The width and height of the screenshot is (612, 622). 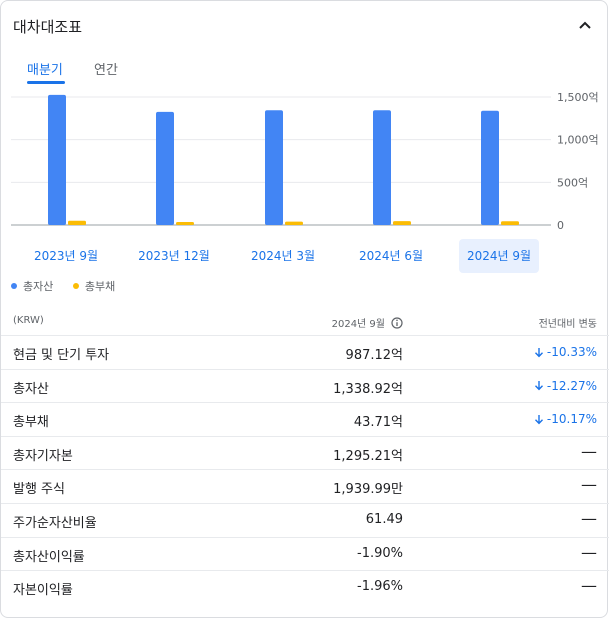 What do you see at coordinates (305, 520) in the screenshot?
I see `table-row: 주가순자산비율 61.49 —` at bounding box center [305, 520].